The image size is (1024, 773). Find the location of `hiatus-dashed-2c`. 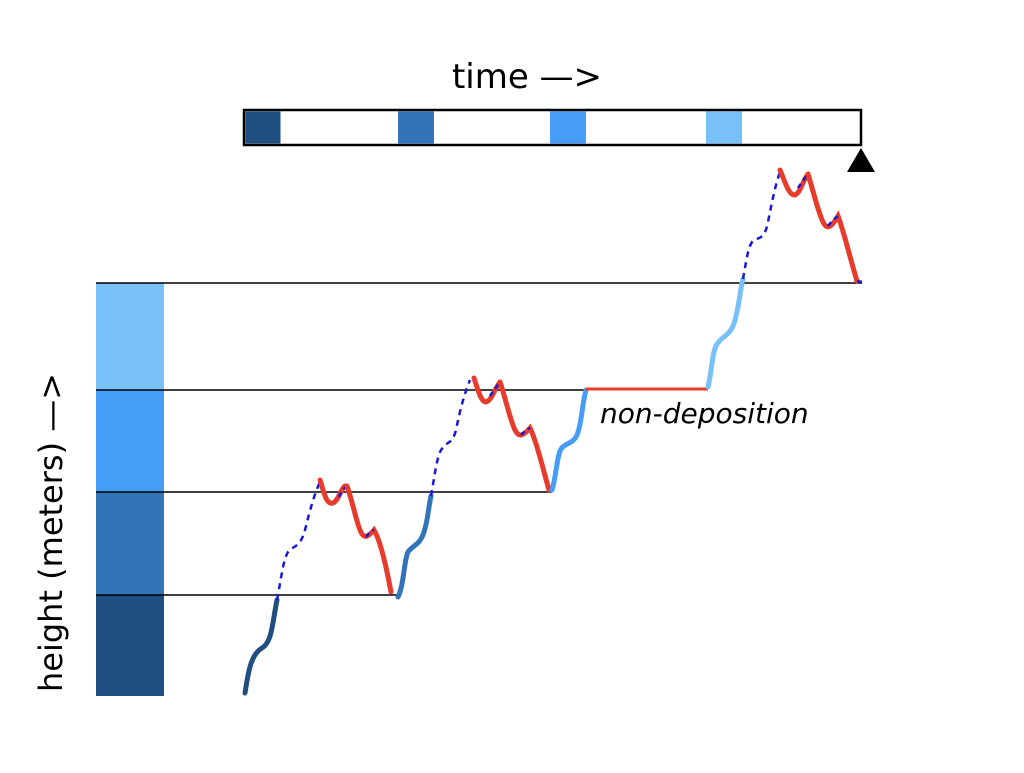

hiatus-dashed-2c is located at coordinates (525, 431).